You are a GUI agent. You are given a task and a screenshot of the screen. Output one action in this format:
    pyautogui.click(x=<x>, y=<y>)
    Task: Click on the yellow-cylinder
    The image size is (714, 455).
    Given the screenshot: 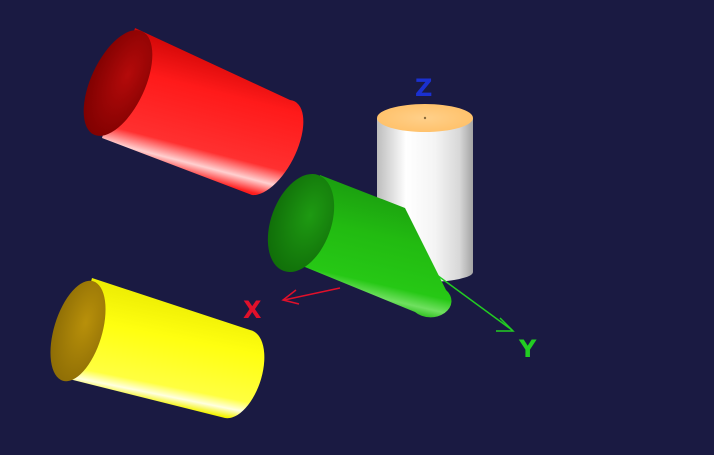 What is the action you would take?
    pyautogui.click(x=152, y=346)
    